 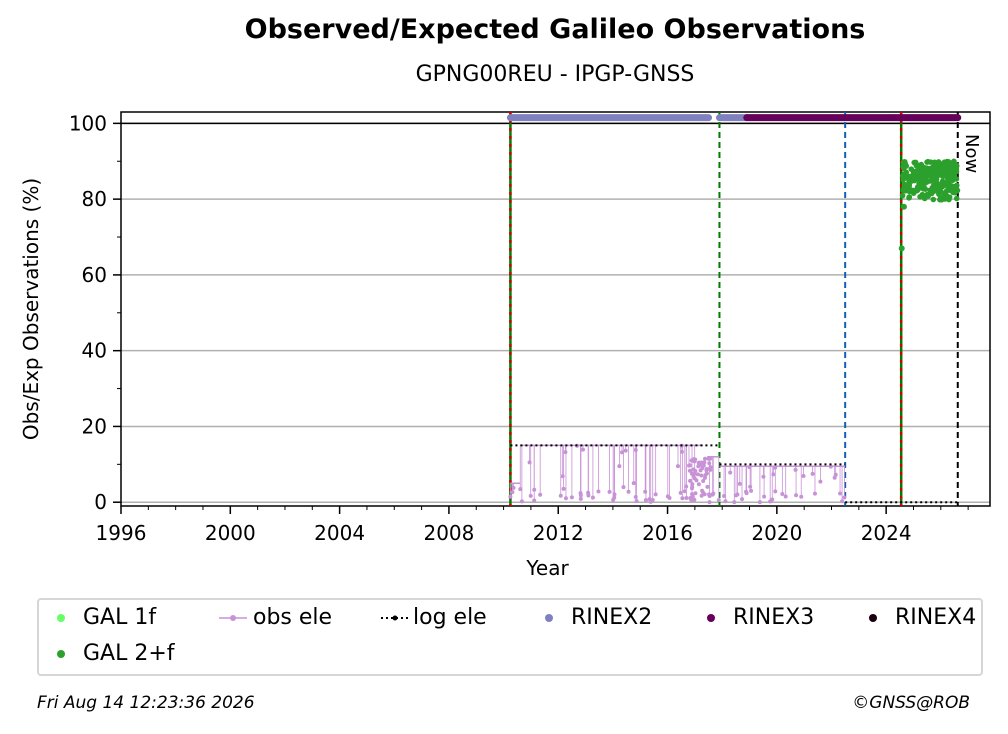 What do you see at coordinates (121, 533) in the screenshot?
I see `x-tick-label: 1996` at bounding box center [121, 533].